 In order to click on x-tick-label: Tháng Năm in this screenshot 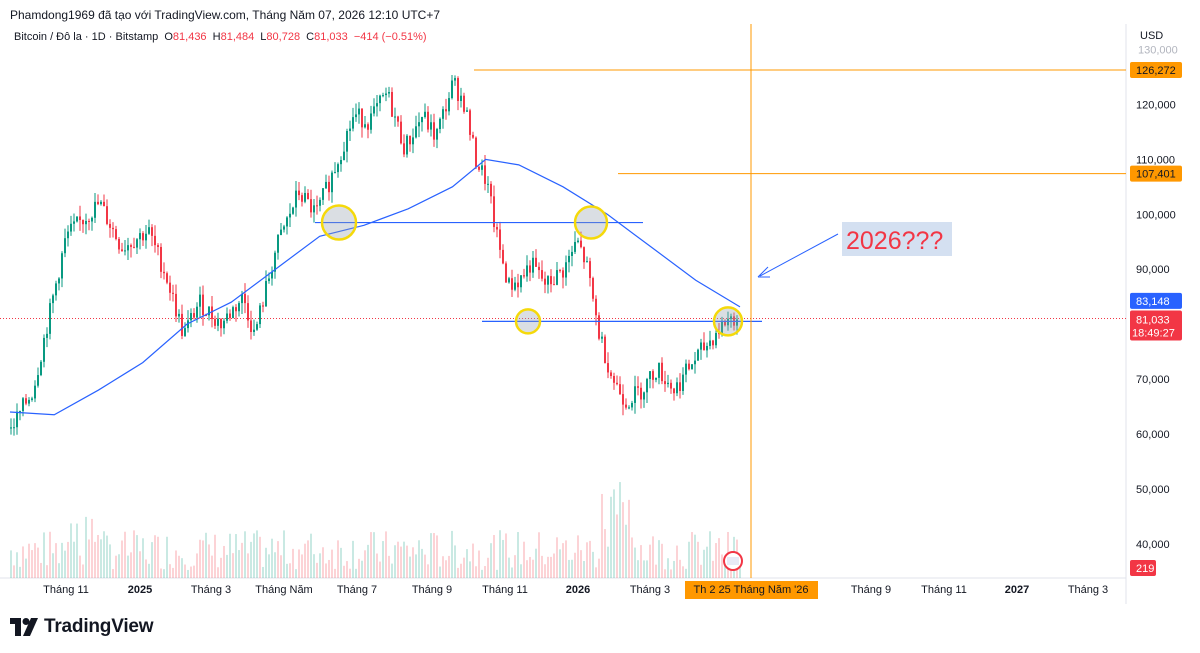, I will do `click(283, 590)`.